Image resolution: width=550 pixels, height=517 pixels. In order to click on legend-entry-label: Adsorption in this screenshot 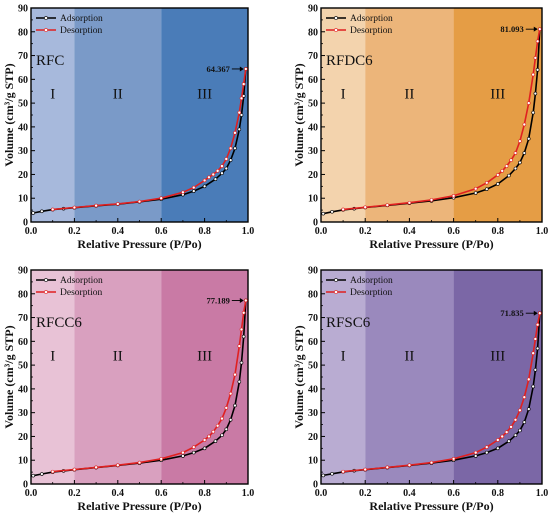, I will do `click(371, 19)`.